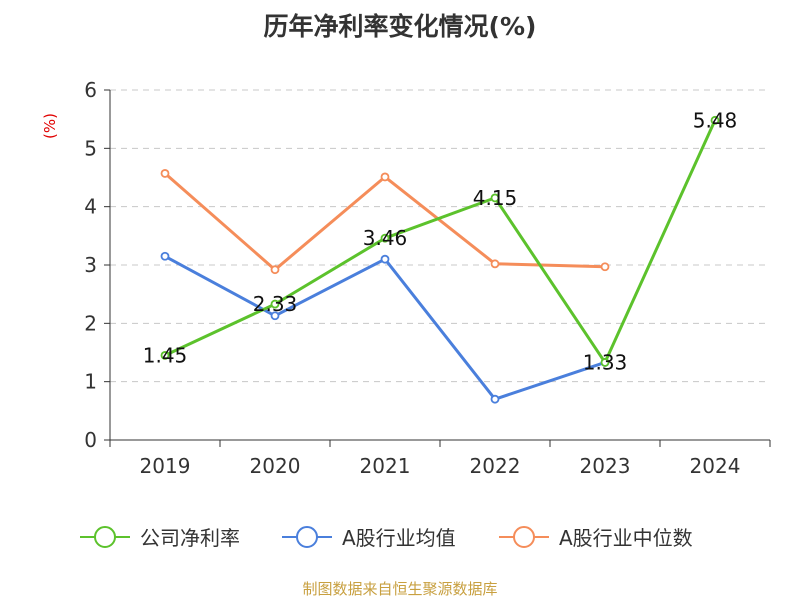  What do you see at coordinates (399, 589) in the screenshot?
I see `source-note: 制图数据来自恒生聚源数据库` at bounding box center [399, 589].